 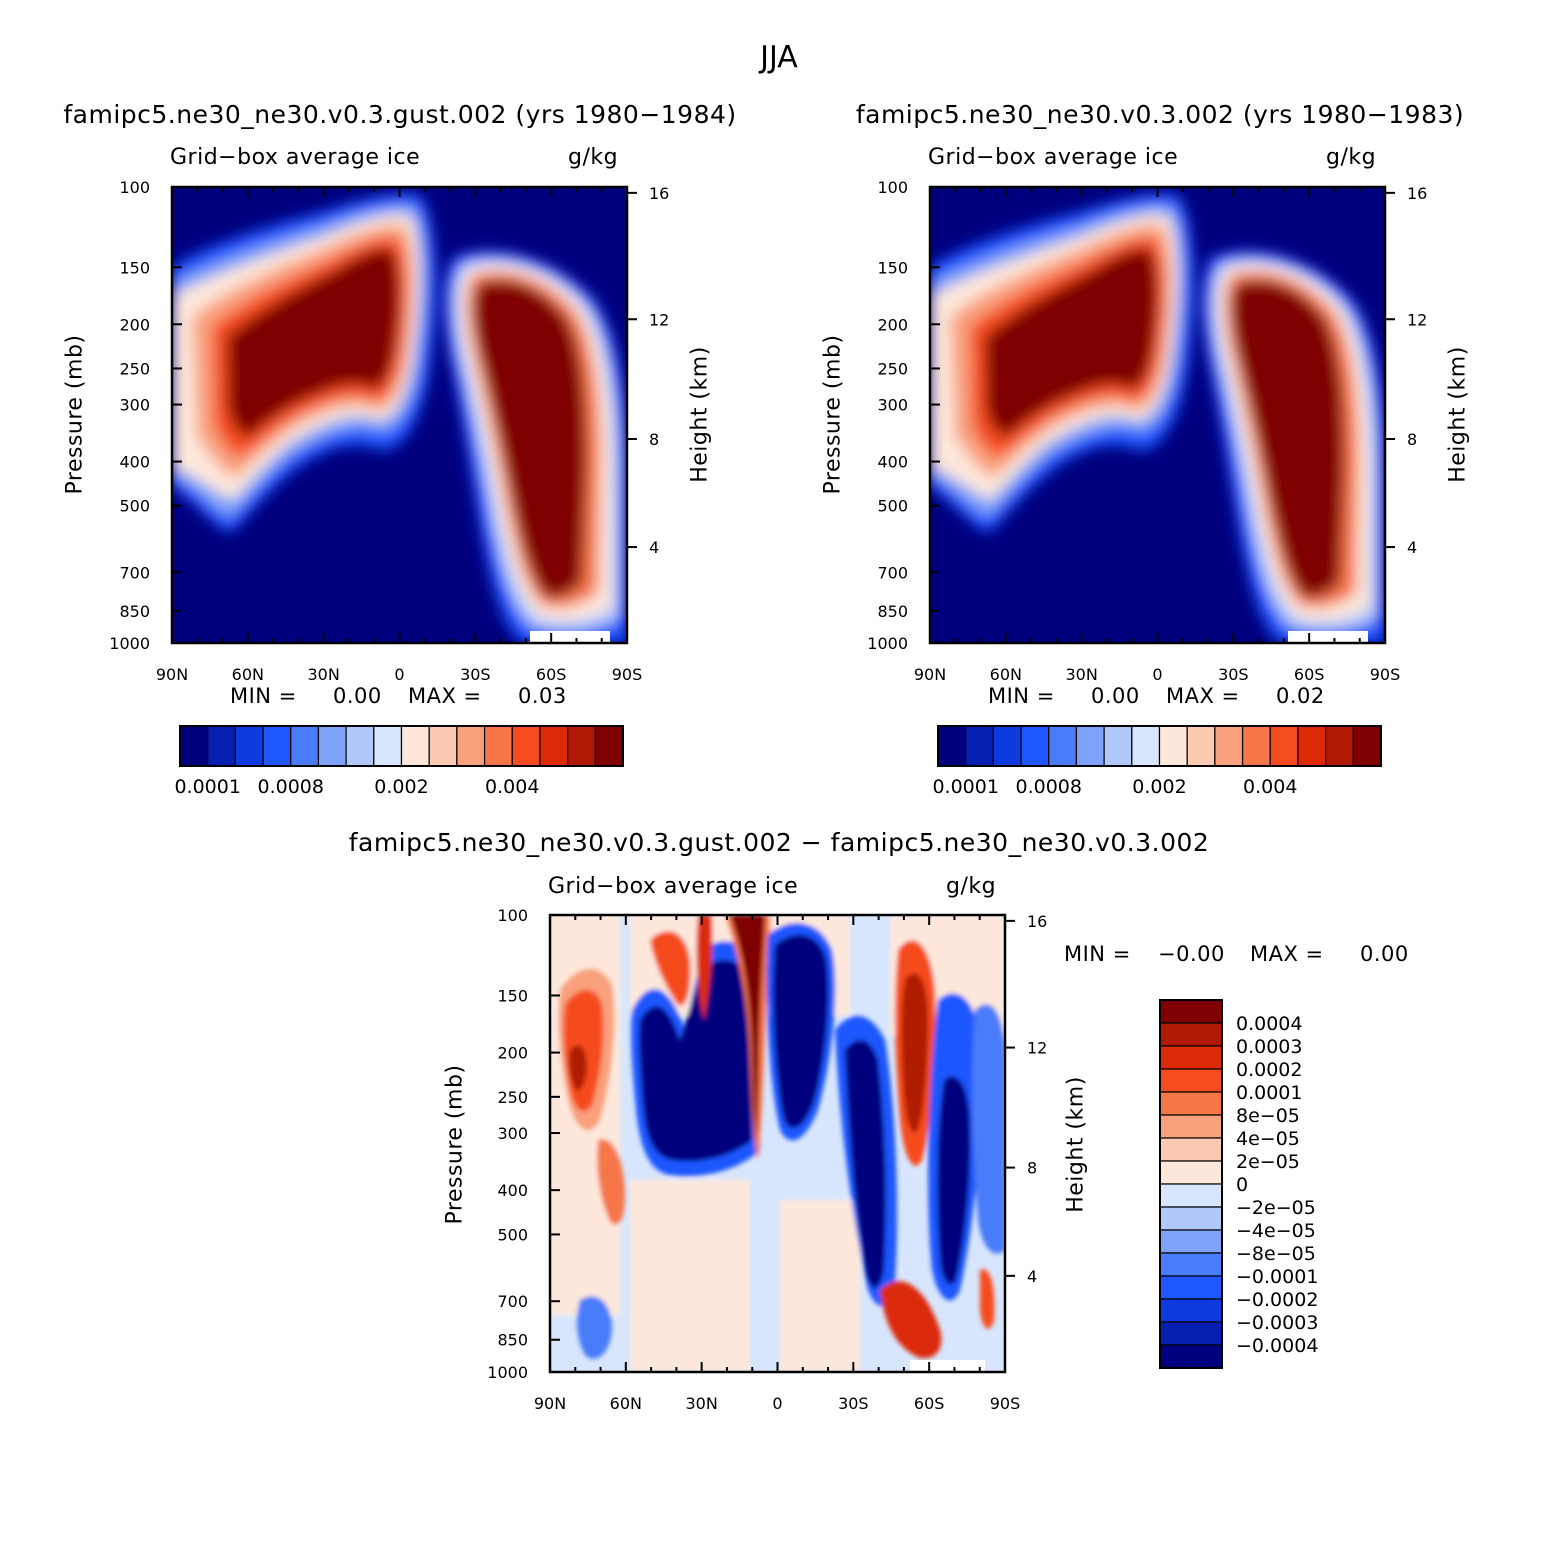 I want to click on panel-b-min-label: MIN =, so click(x=1021, y=696).